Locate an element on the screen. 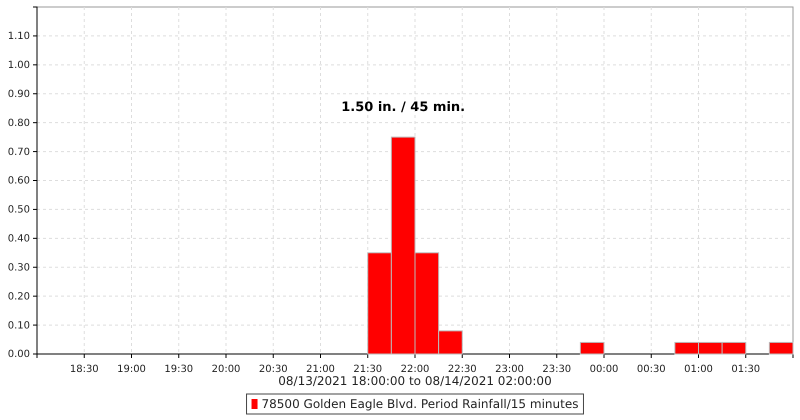  x-tick-label: 18:30 is located at coordinates (84, 369).